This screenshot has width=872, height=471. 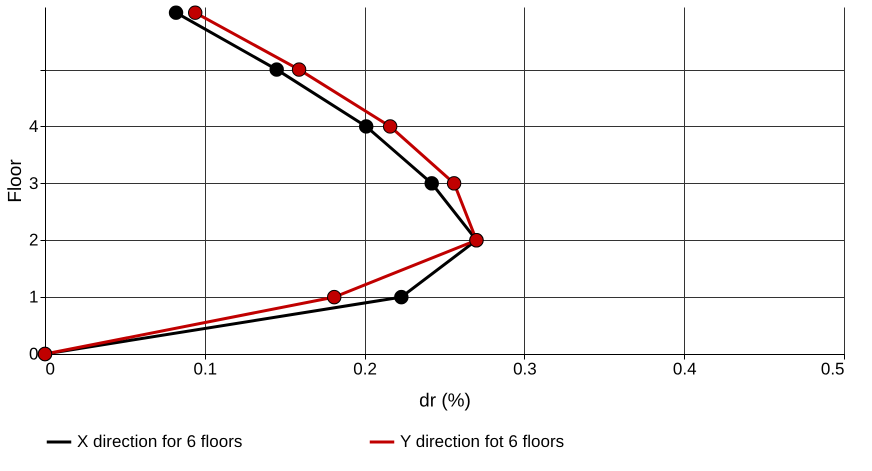 What do you see at coordinates (33, 126) in the screenshot?
I see `y-tick-label: 4` at bounding box center [33, 126].